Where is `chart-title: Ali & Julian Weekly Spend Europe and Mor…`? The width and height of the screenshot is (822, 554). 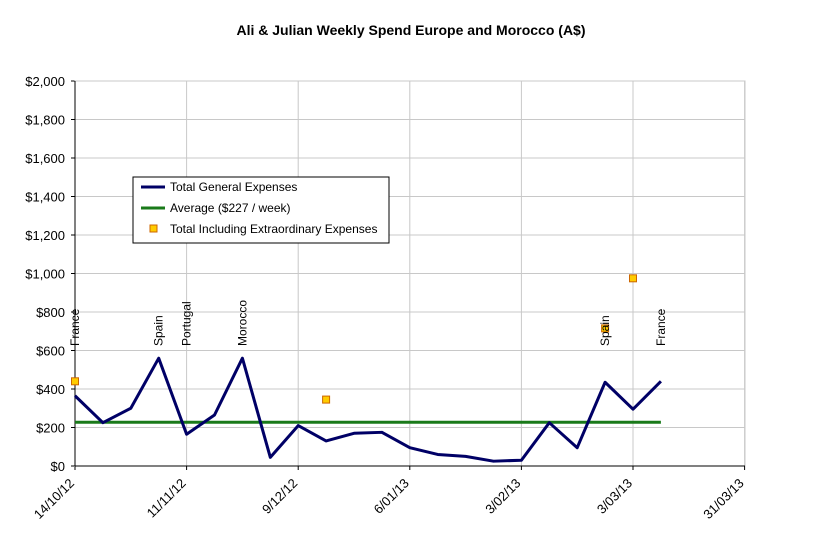 chart-title: Ali & Julian Weekly Spend Europe and Mor… is located at coordinates (410, 30).